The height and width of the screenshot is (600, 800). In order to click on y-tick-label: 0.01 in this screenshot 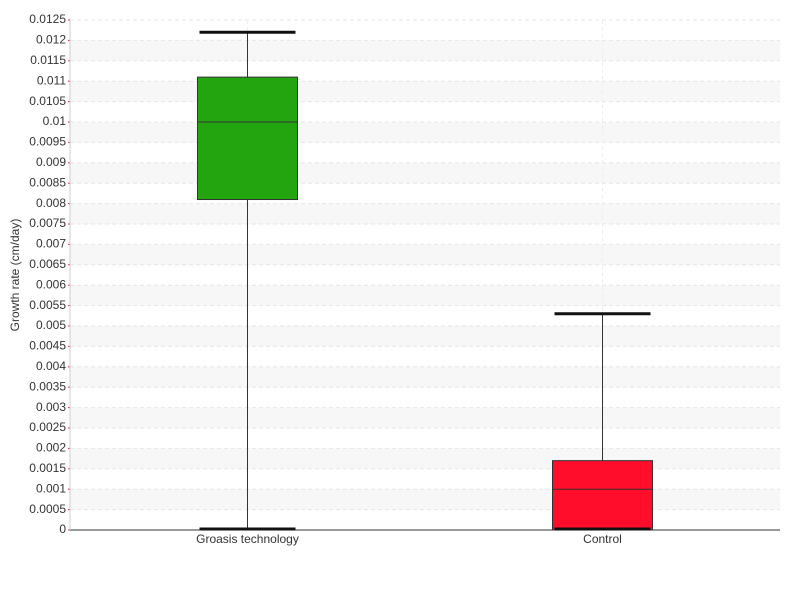, I will do `click(55, 121)`.